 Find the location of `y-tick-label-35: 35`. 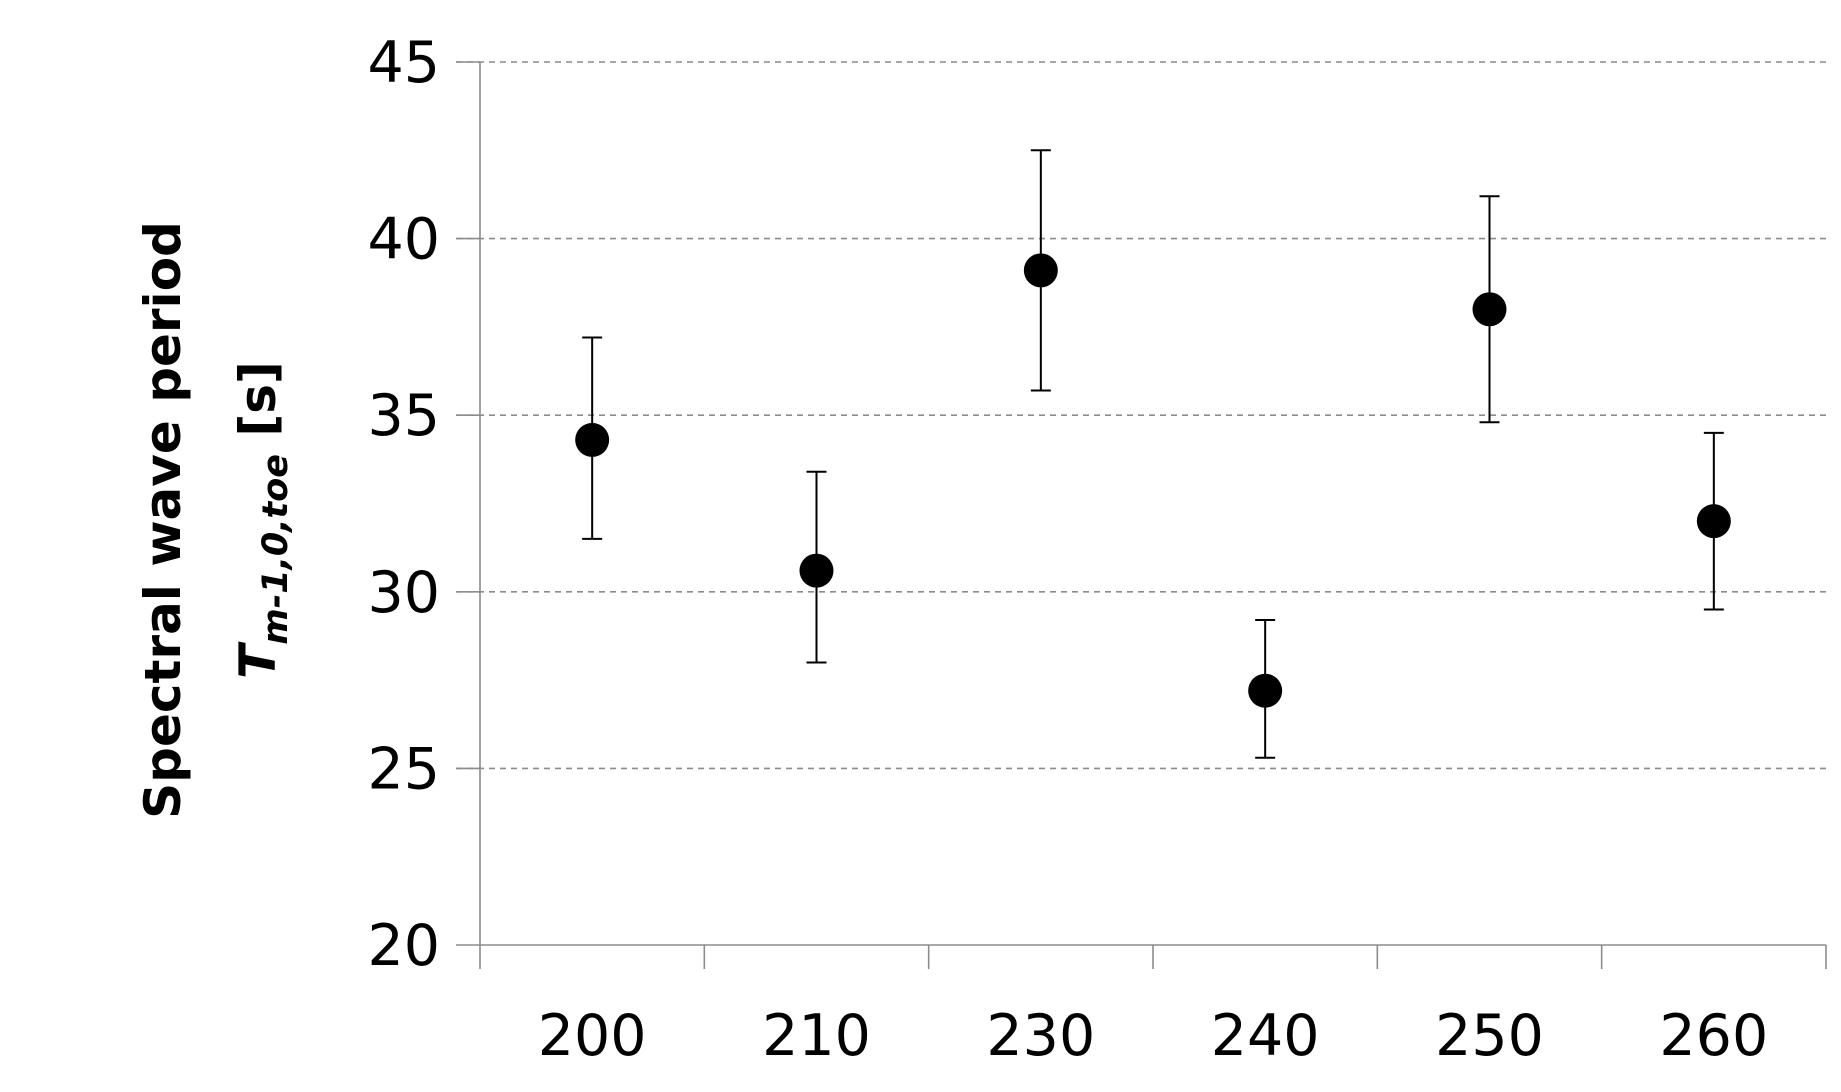

y-tick-label-35: 35 is located at coordinates (403, 416).